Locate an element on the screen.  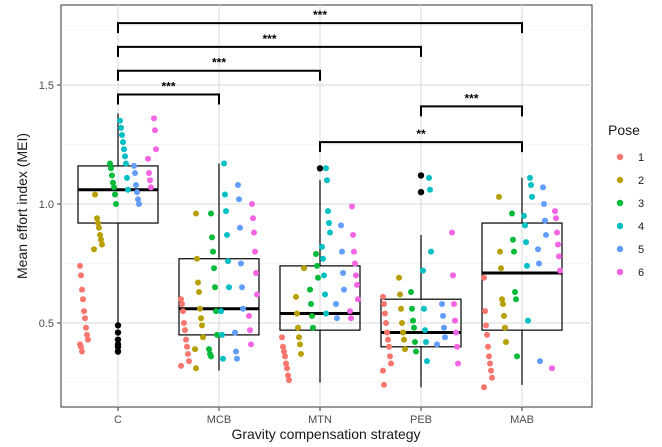
y-tick-label: 1.5 is located at coordinates (46, 86).